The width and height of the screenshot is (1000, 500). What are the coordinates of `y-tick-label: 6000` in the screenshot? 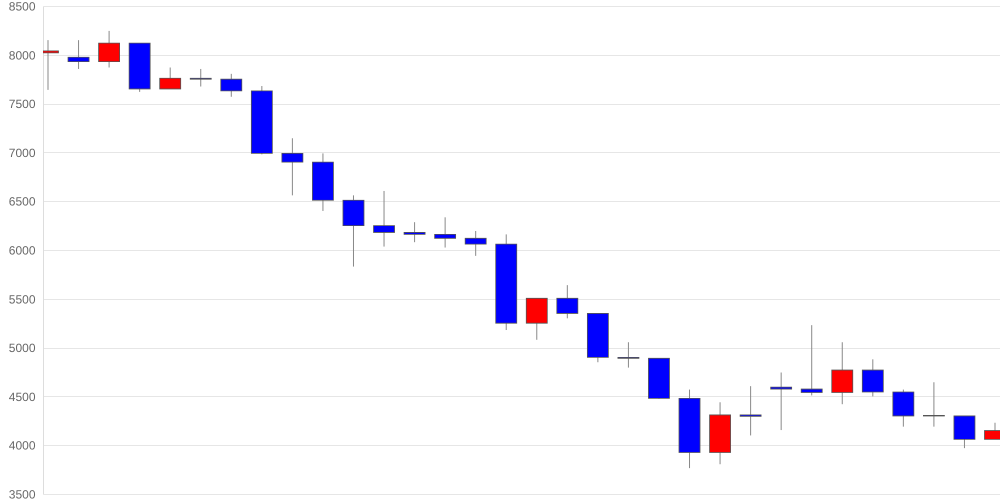 It's located at (22, 251).